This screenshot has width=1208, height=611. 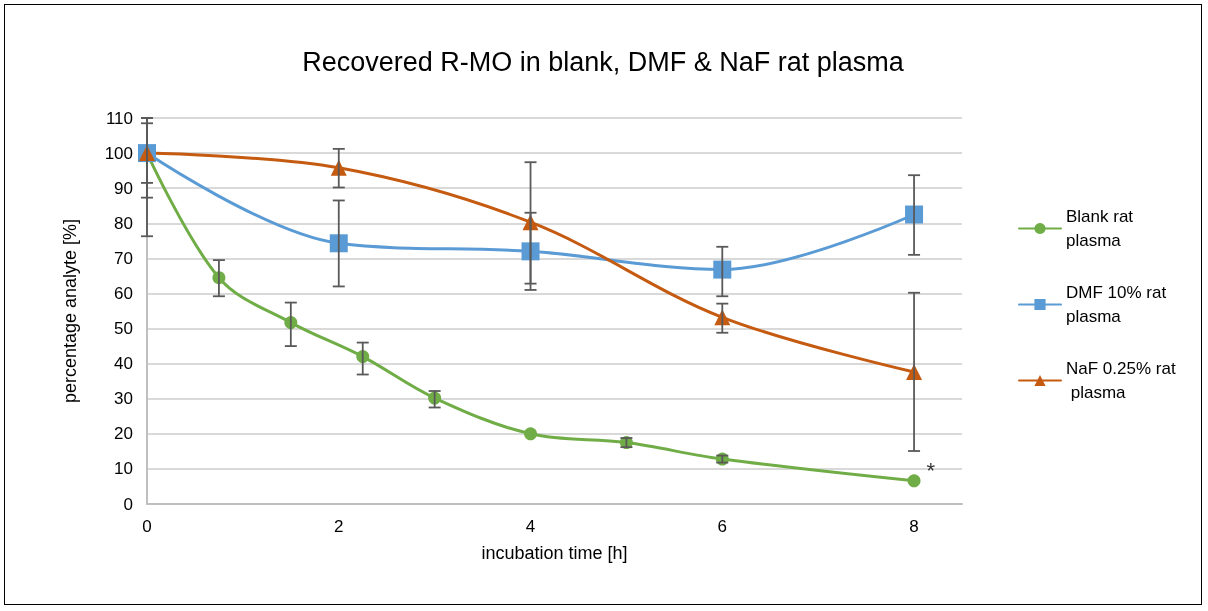 I want to click on legend-label: Blank rat plasma, so click(x=1102, y=228).